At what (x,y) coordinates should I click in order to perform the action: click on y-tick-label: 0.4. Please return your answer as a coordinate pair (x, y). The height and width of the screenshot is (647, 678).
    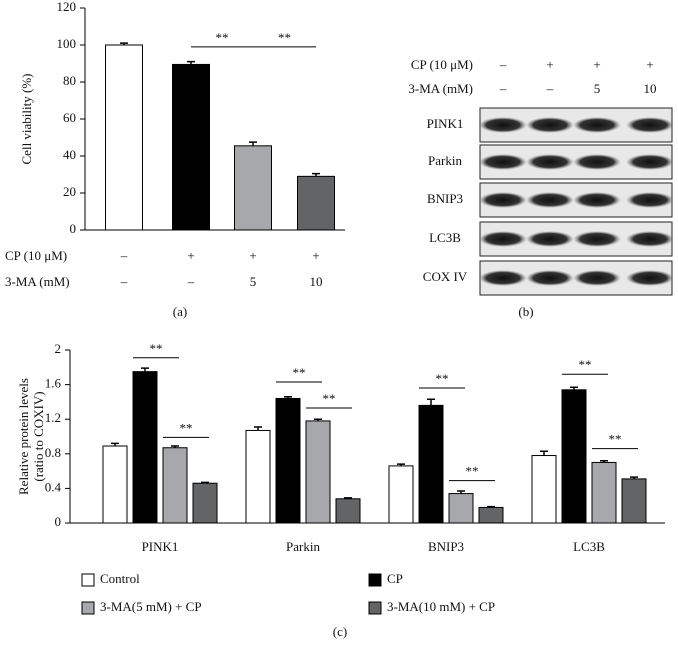
    Looking at the image, I should click on (53, 486).